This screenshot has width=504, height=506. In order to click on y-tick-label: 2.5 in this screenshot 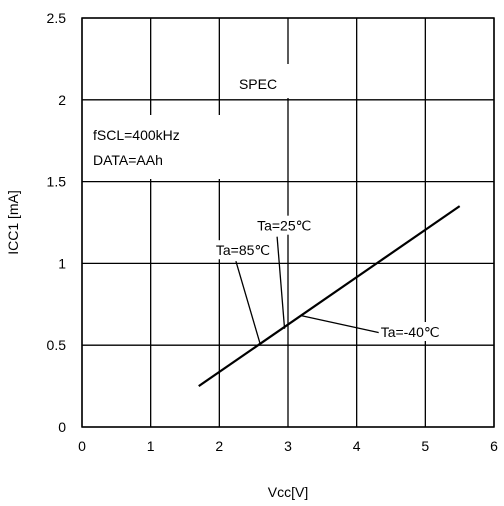, I will do `click(57, 18)`.